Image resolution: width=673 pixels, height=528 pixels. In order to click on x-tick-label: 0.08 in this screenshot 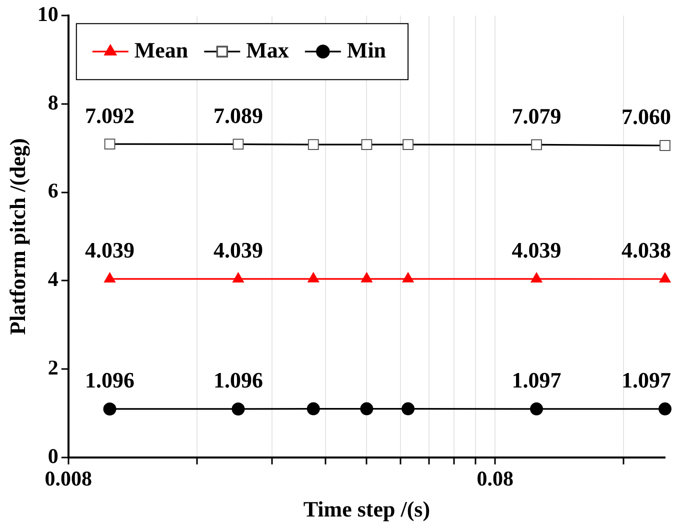, I will do `click(495, 478)`.